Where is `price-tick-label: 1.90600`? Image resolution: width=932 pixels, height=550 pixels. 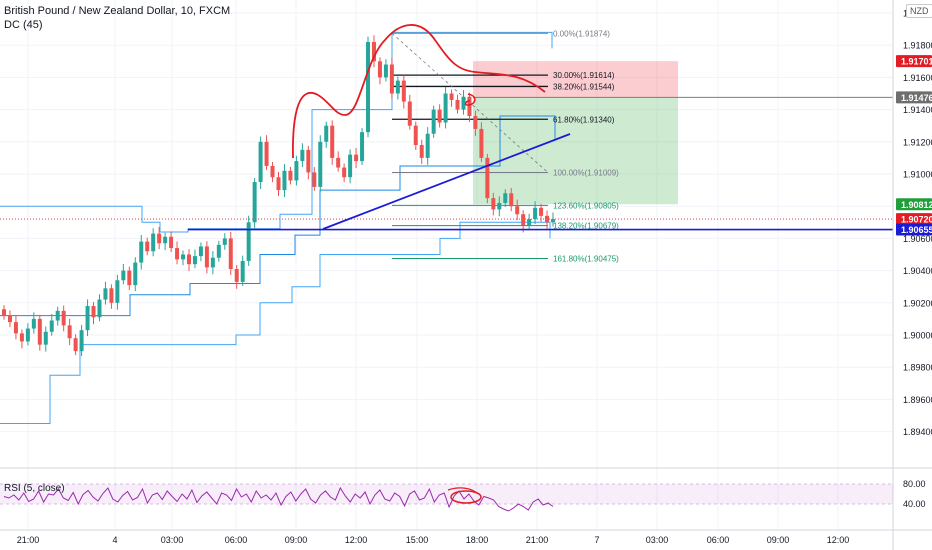
price-tick-label: 1.90600 is located at coordinates (917, 239).